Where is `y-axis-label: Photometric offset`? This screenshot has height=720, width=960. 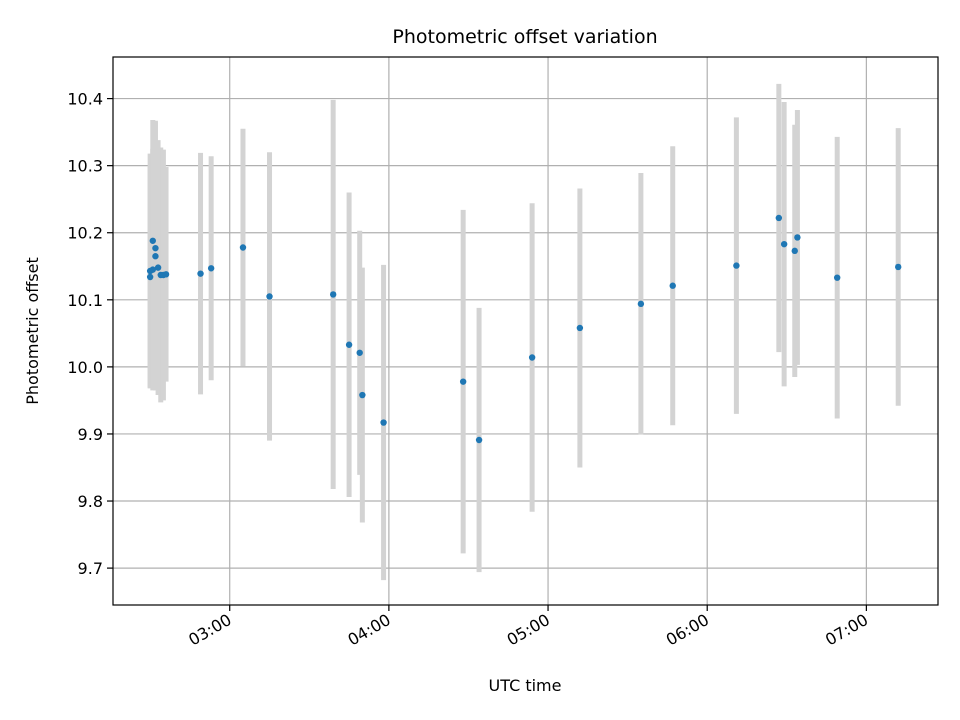
y-axis-label: Photometric offset is located at coordinates (32, 331).